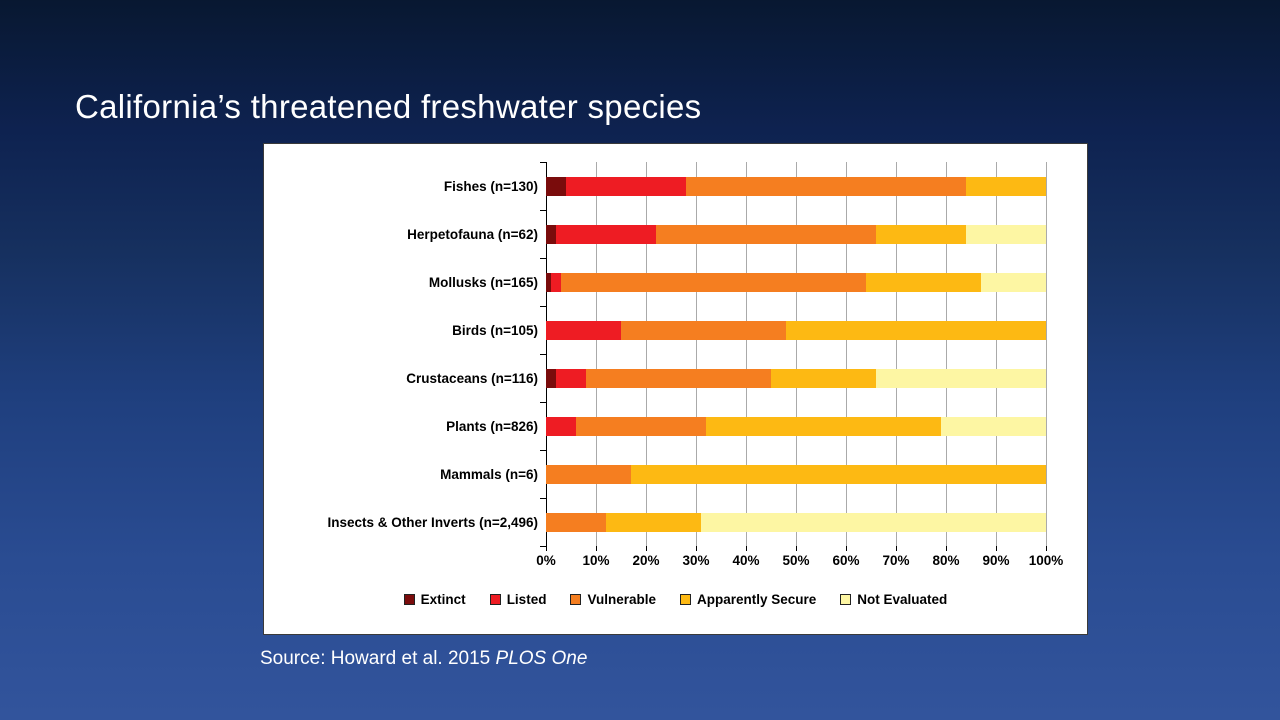 The image size is (1280, 720). I want to click on x-axis-label: 60%, so click(846, 560).